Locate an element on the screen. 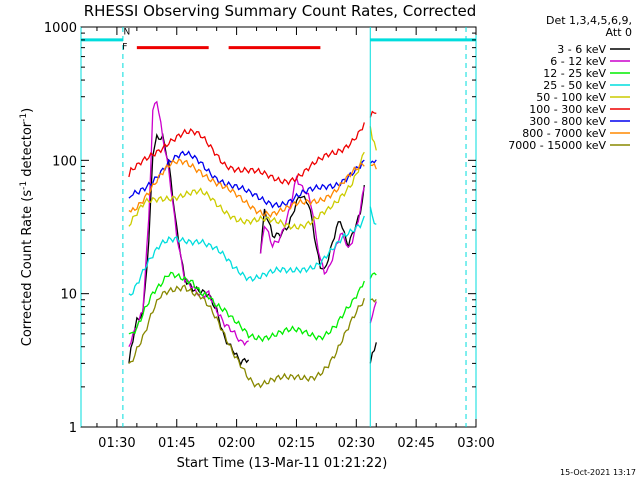 Image resolution: width=640 pixels, height=480 pixels. x-tick-label: 02:45 is located at coordinates (415, 443).